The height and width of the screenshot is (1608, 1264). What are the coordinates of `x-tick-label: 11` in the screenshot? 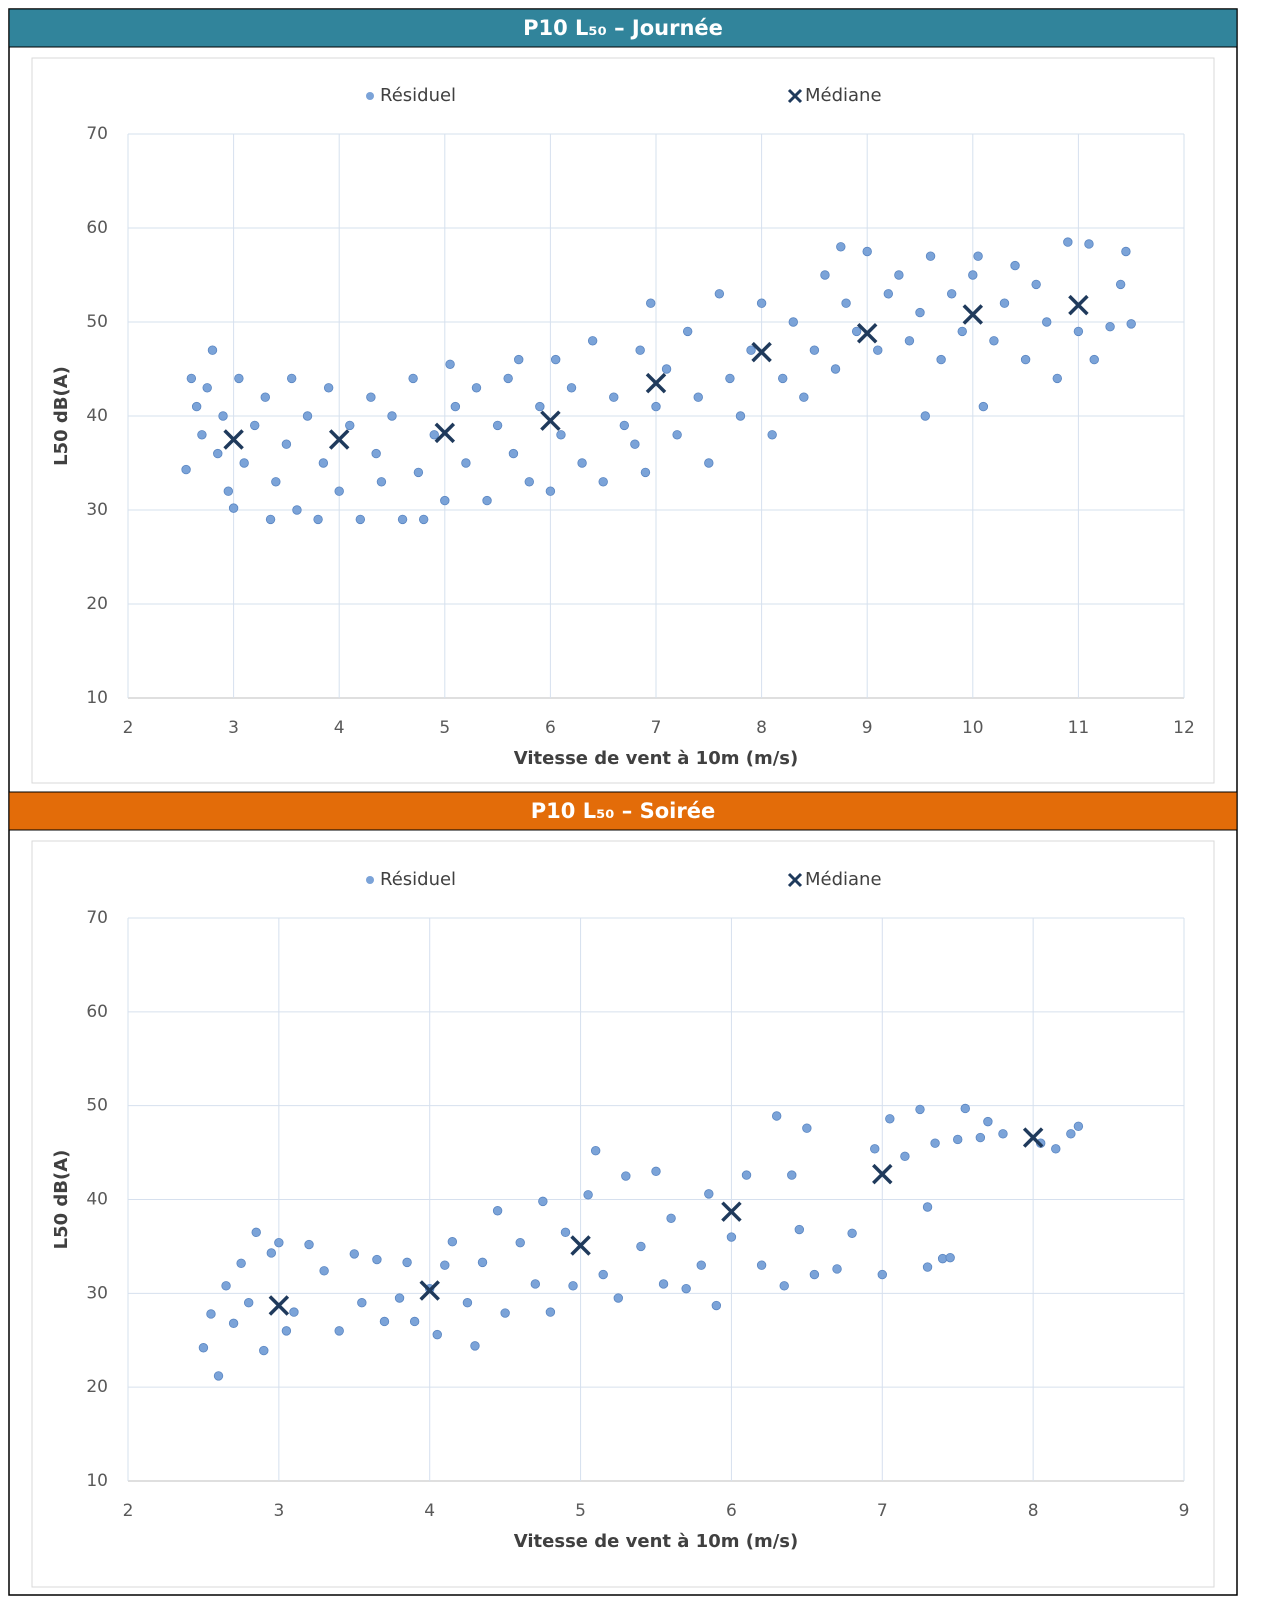 It's located at (1079, 728).